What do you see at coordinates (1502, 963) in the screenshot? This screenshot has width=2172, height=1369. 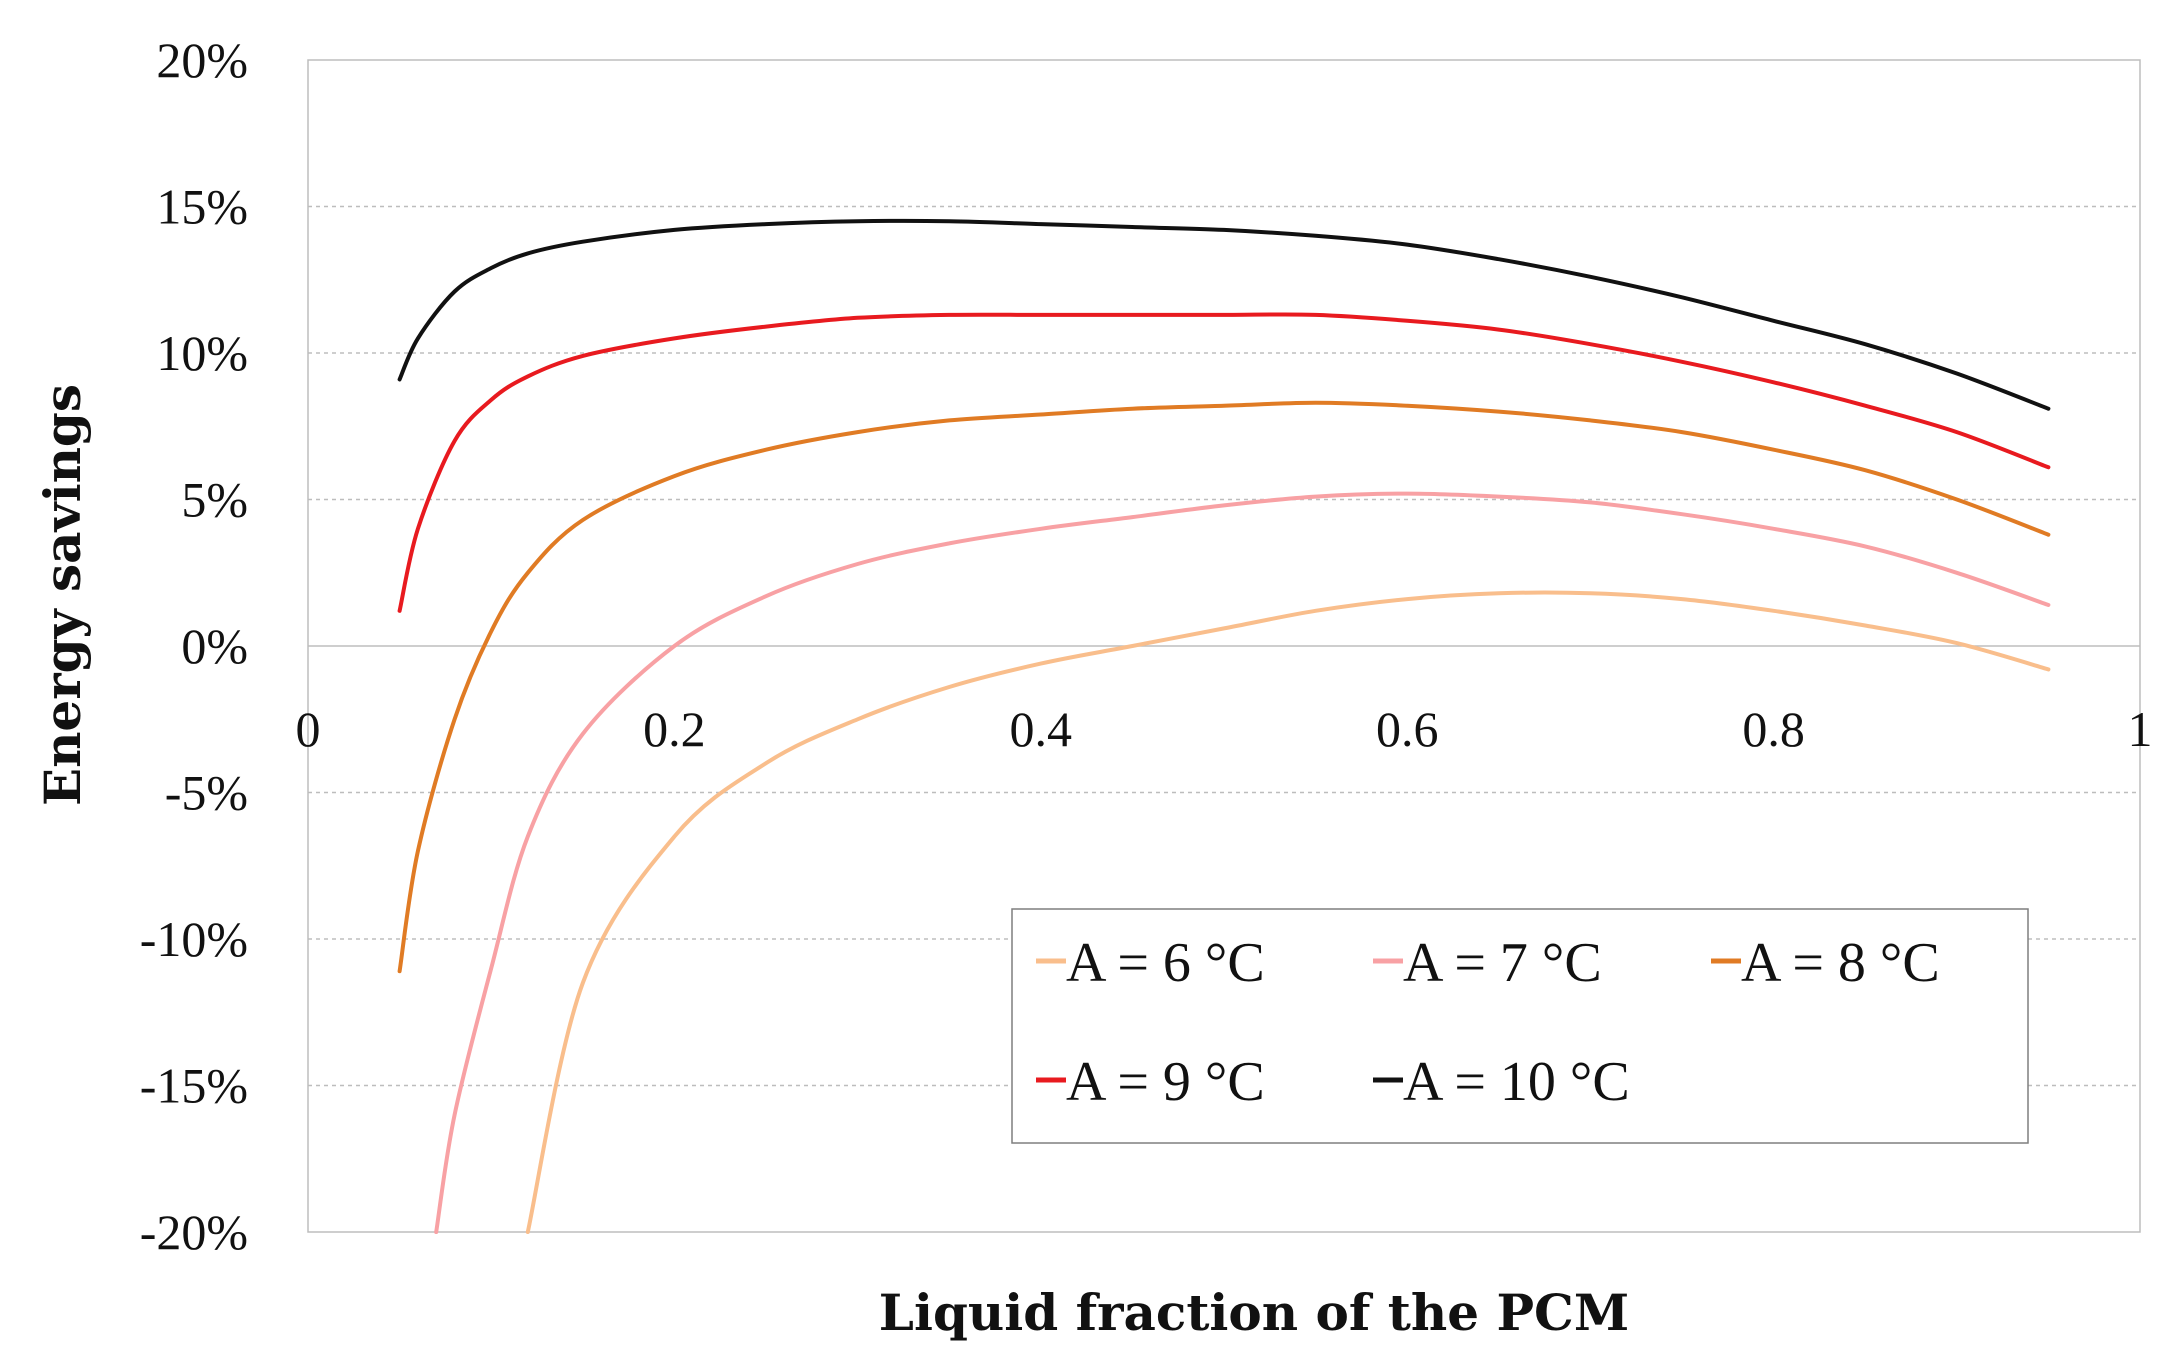 I see `legend-label: A = 7 °C` at bounding box center [1502, 963].